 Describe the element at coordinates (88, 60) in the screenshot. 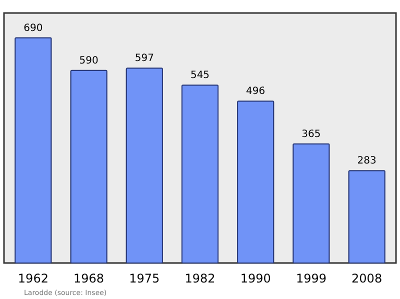

I see `data-label: 590` at that location.